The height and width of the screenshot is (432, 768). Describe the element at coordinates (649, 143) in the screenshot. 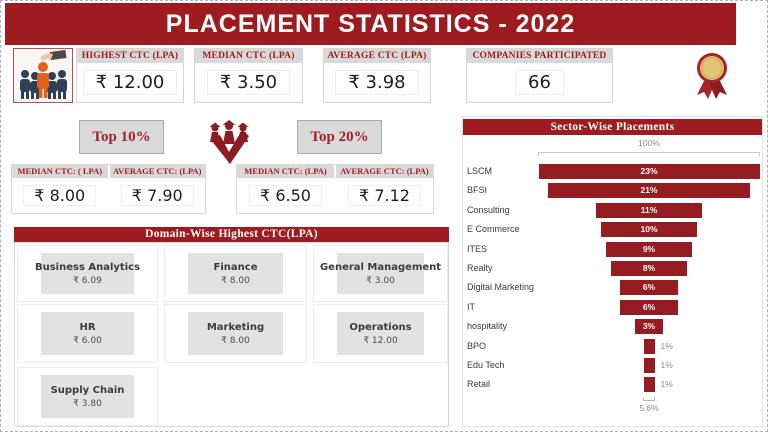

I see `funnel-top-annotation: 100%` at that location.